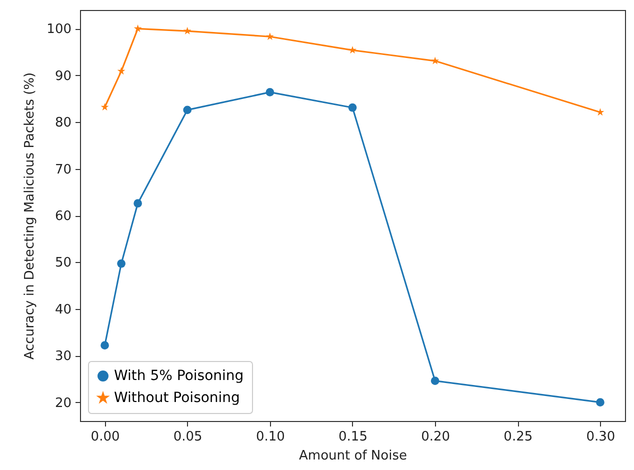  What do you see at coordinates (63, 310) in the screenshot?
I see `y-tick-label: 40` at bounding box center [63, 310].